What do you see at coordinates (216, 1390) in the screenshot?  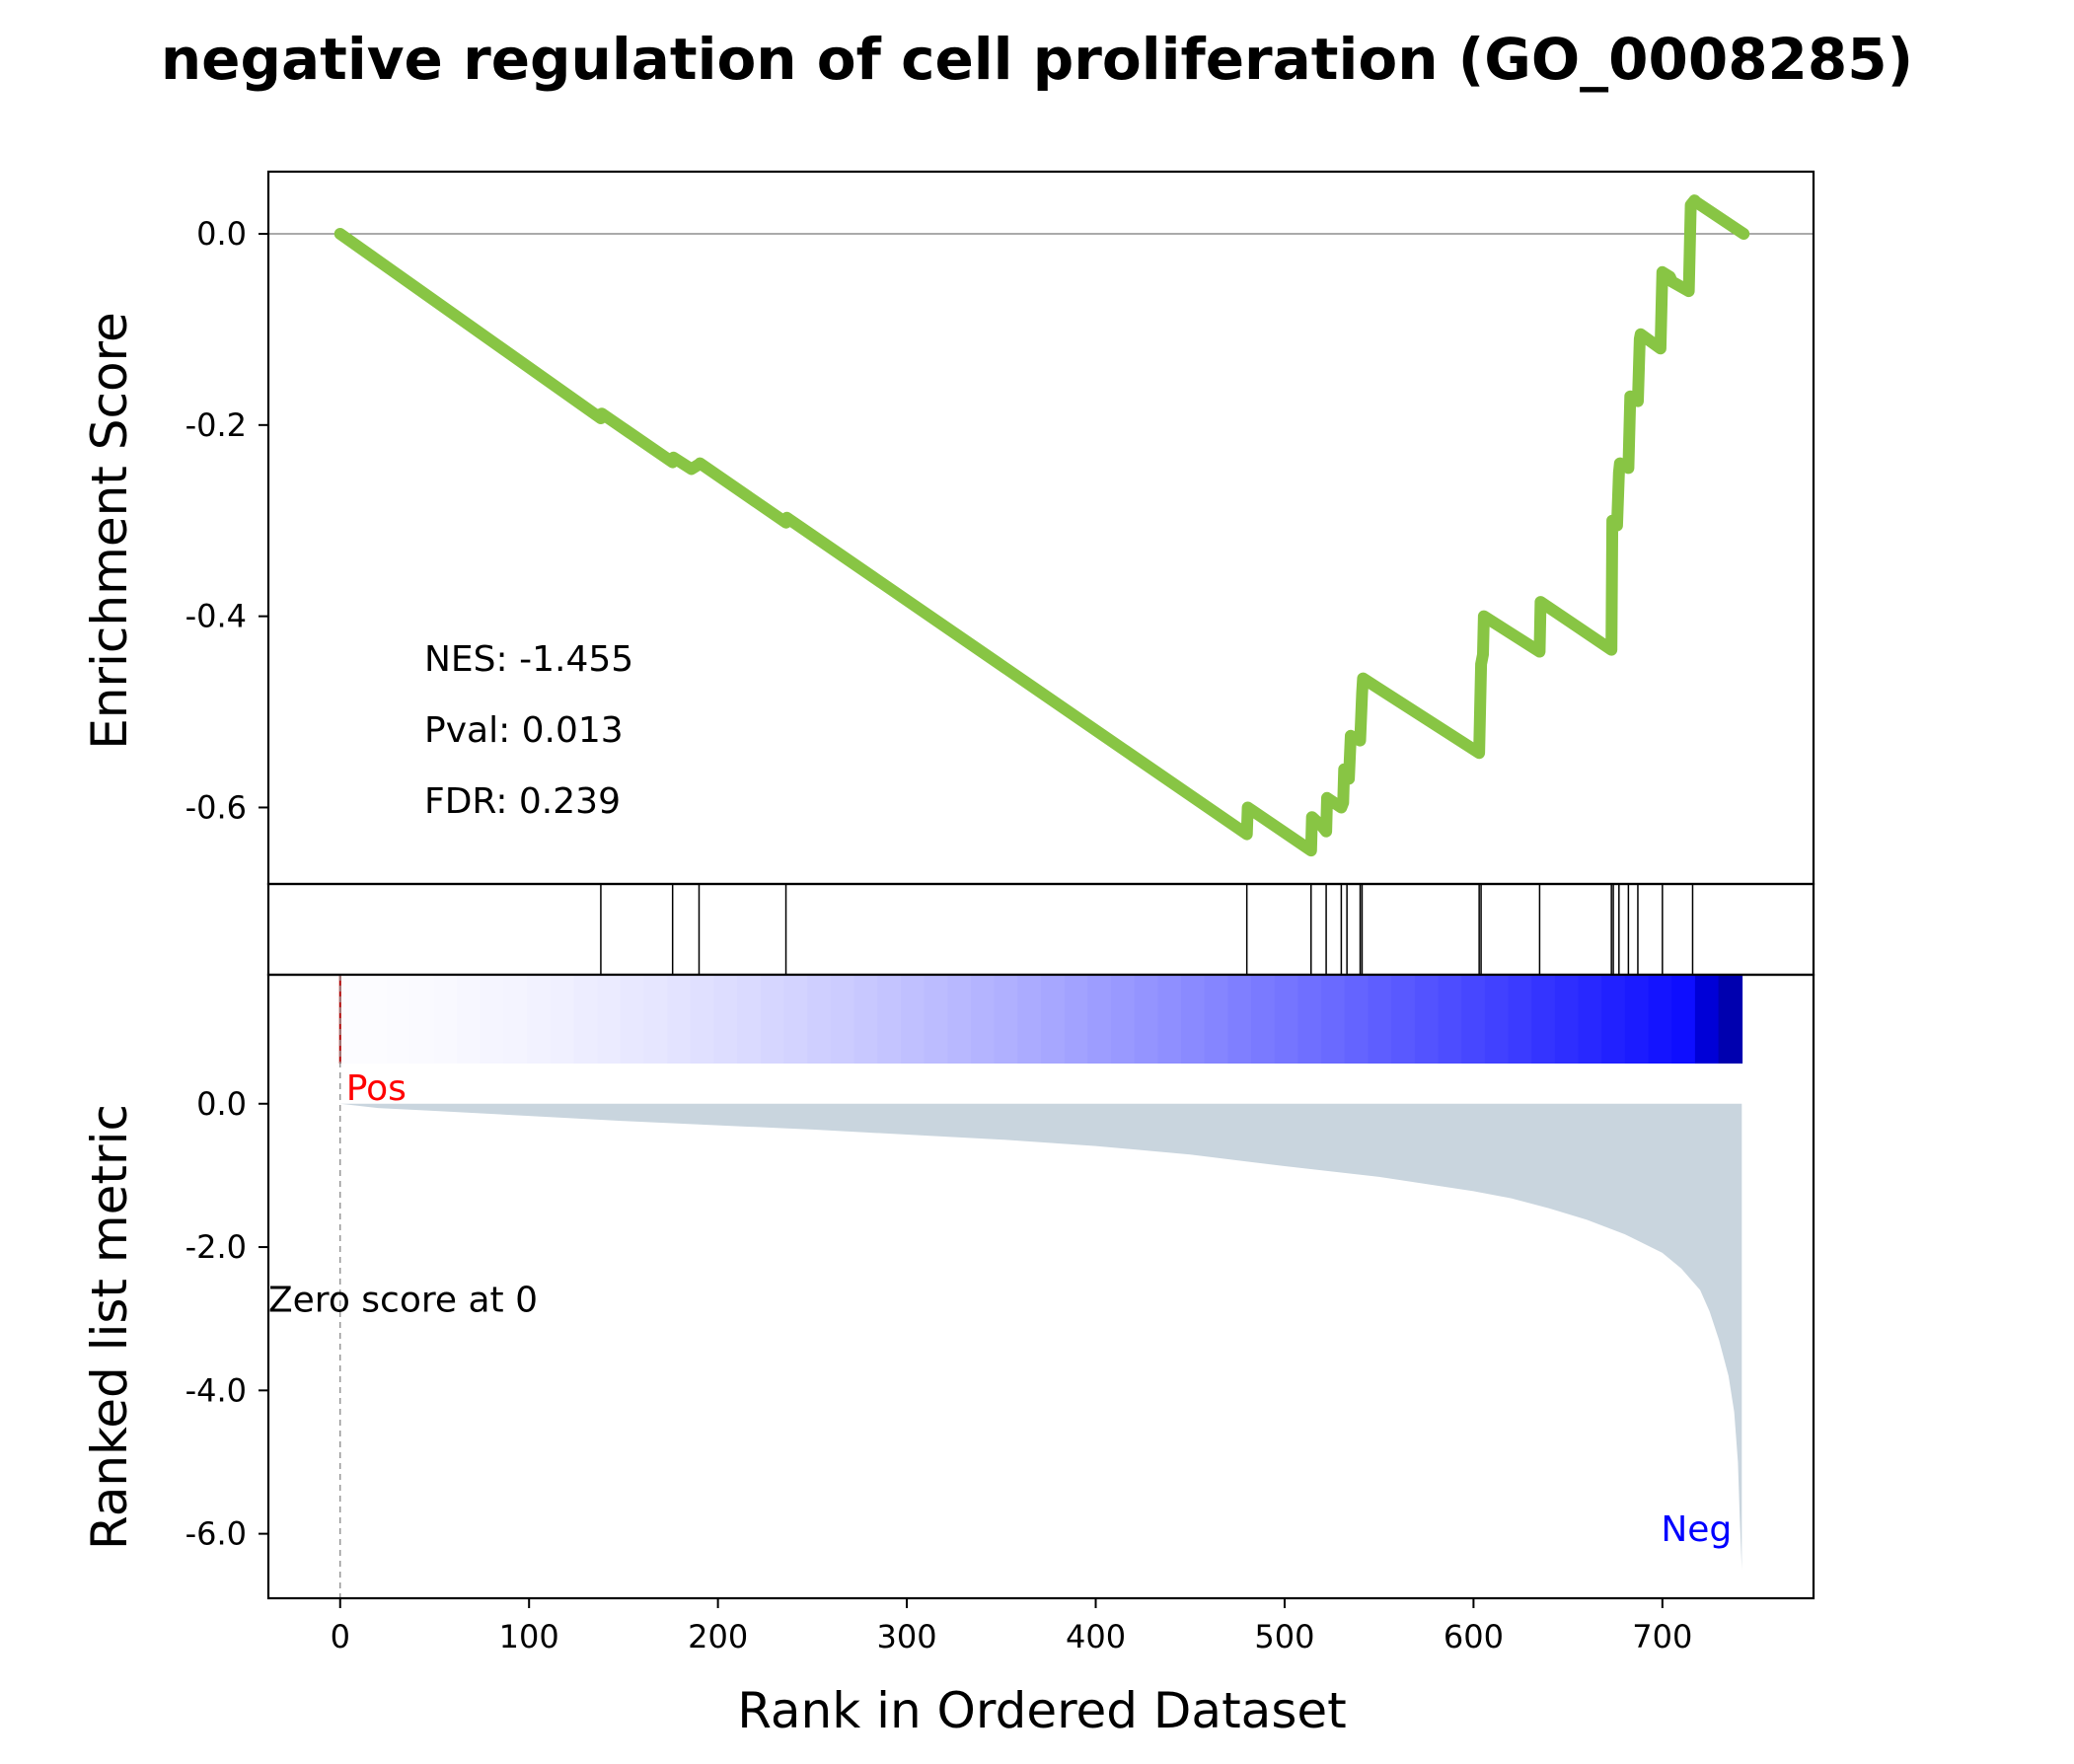 I see `metric-y-tick-label: -4.0` at bounding box center [216, 1390].